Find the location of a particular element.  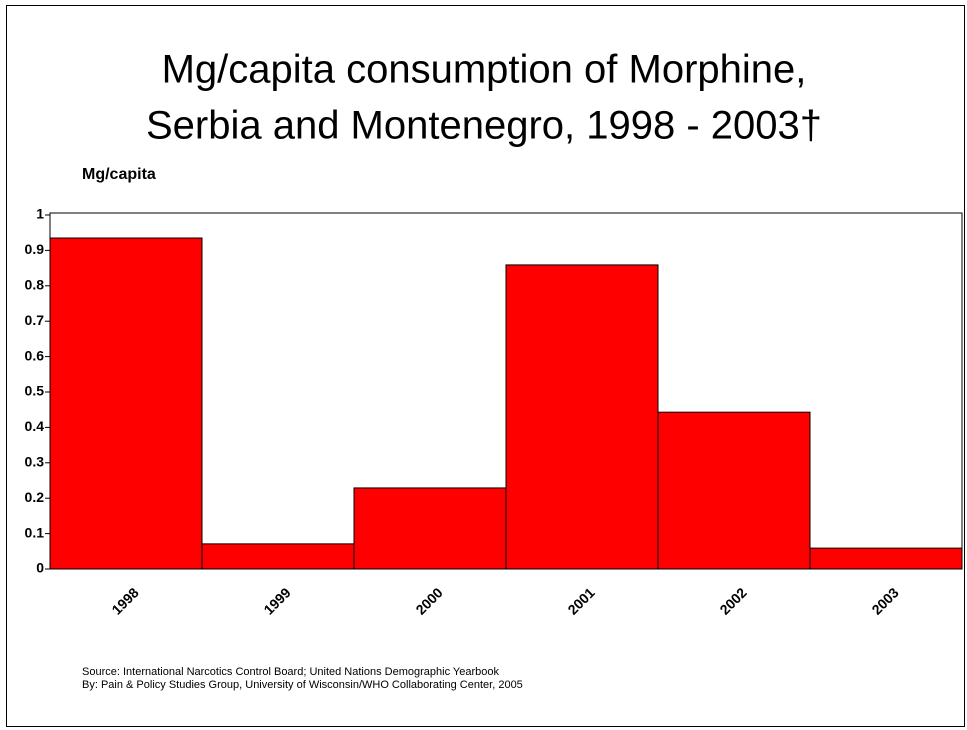

chart-title: Serbia and Montenegro, 1998 - 2003† is located at coordinates (484, 126).